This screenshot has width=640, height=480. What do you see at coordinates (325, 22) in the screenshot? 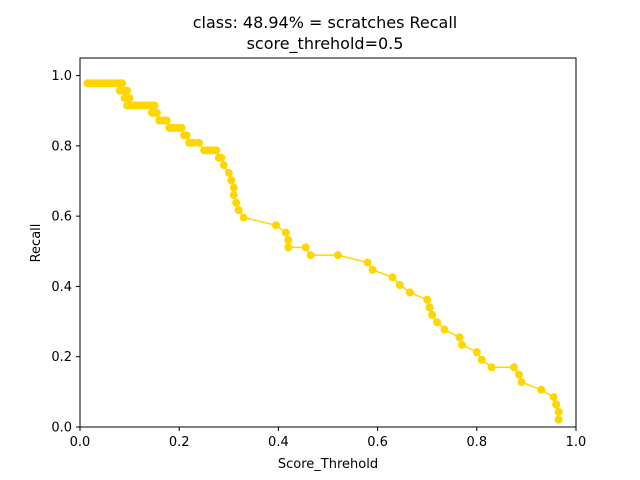
I see `chart-title-line1: class: 48.94% = scratches Recall` at bounding box center [325, 22].